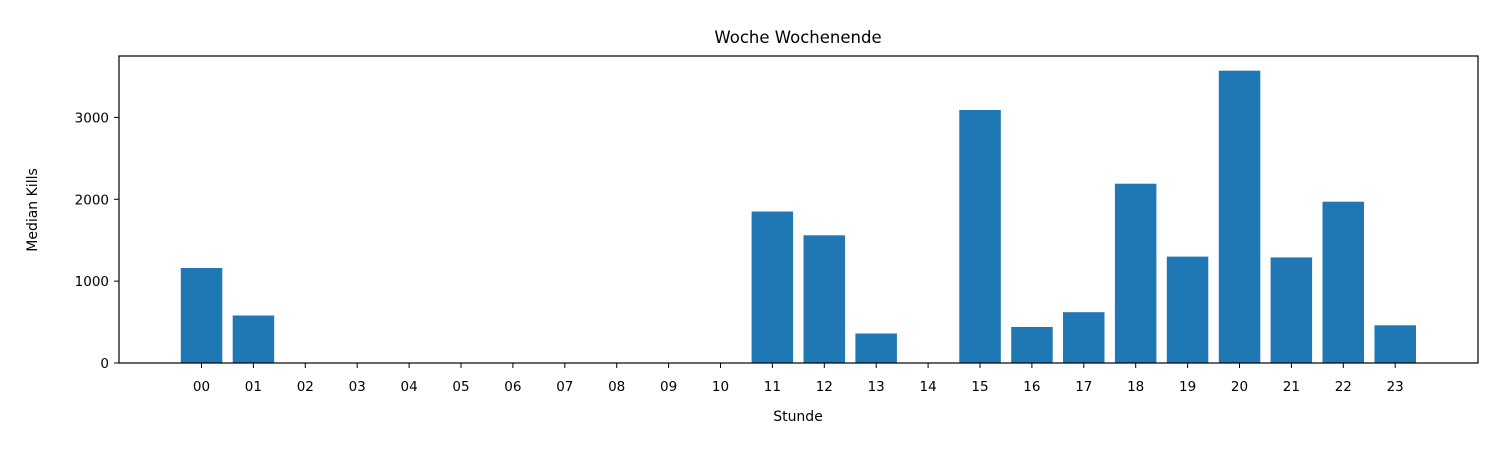 This screenshot has width=1500, height=450. What do you see at coordinates (33, 210) in the screenshot?
I see `y-axis-label: Median Kills` at bounding box center [33, 210].